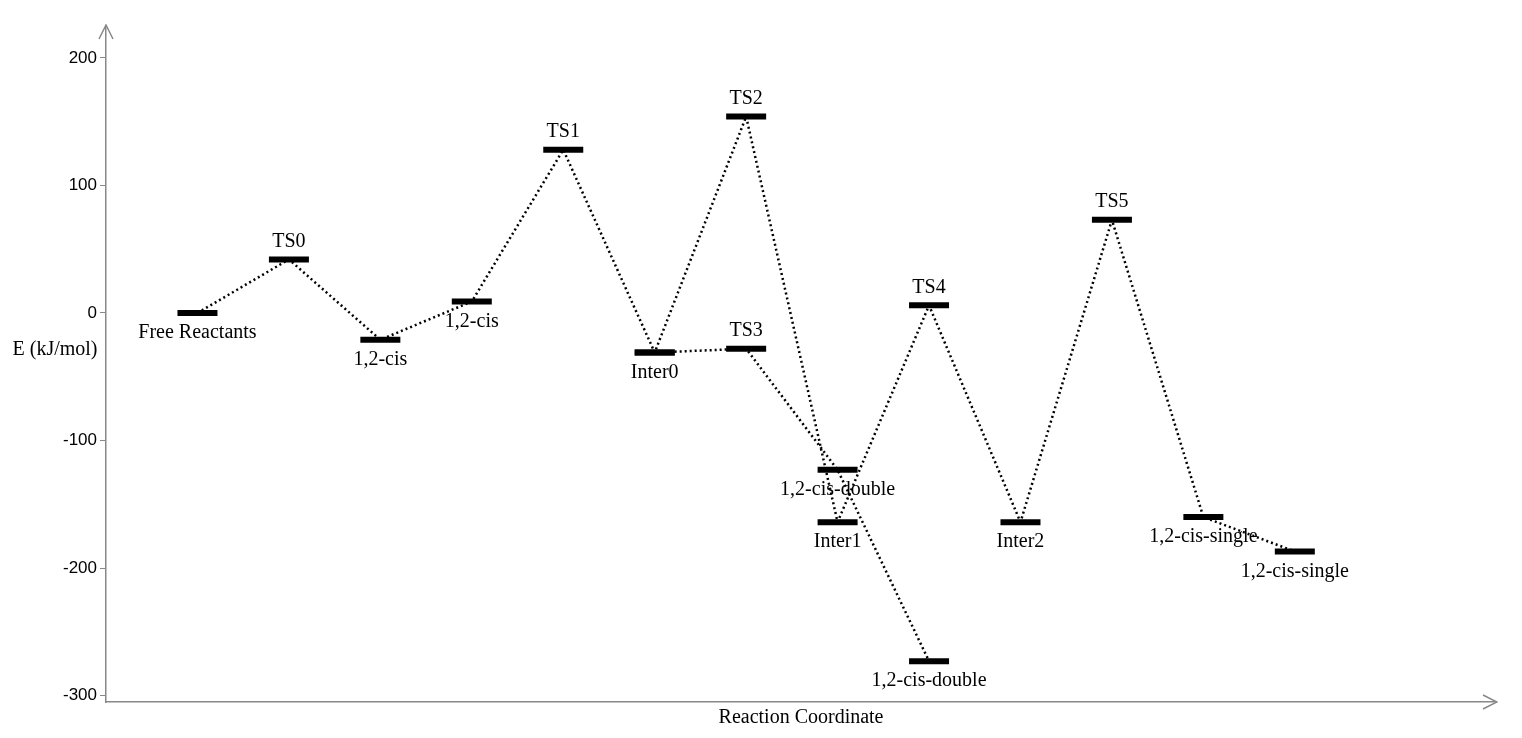  I want to click on y-tick-label: 100, so click(83, 185).